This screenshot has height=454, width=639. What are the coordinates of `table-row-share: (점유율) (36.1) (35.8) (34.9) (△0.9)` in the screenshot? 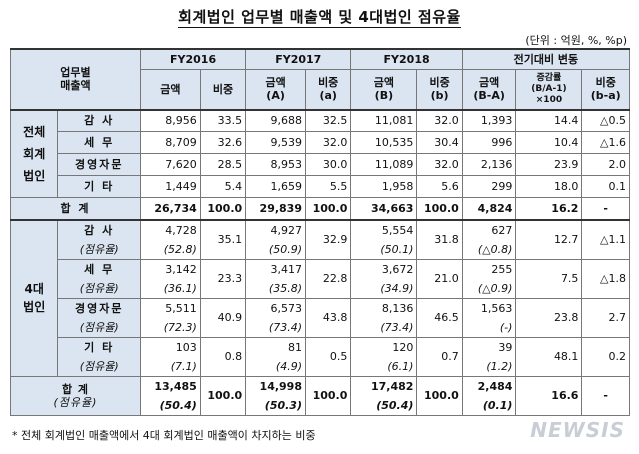 It's located at (320, 288).